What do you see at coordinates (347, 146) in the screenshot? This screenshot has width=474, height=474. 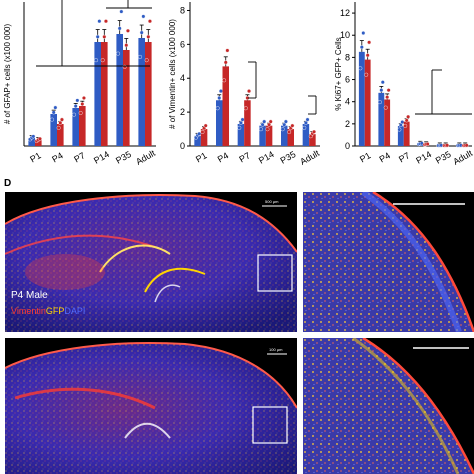 I see `y-tick-label: 0` at bounding box center [347, 146].